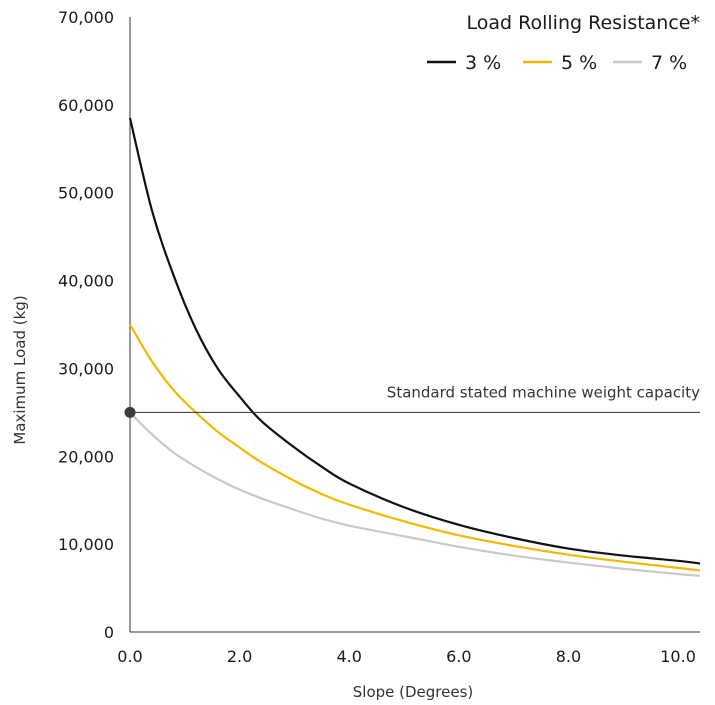 Image resolution: width=715 pixels, height=705 pixels. Describe the element at coordinates (458, 656) in the screenshot. I see `x-tick-label: 6.0` at that location.